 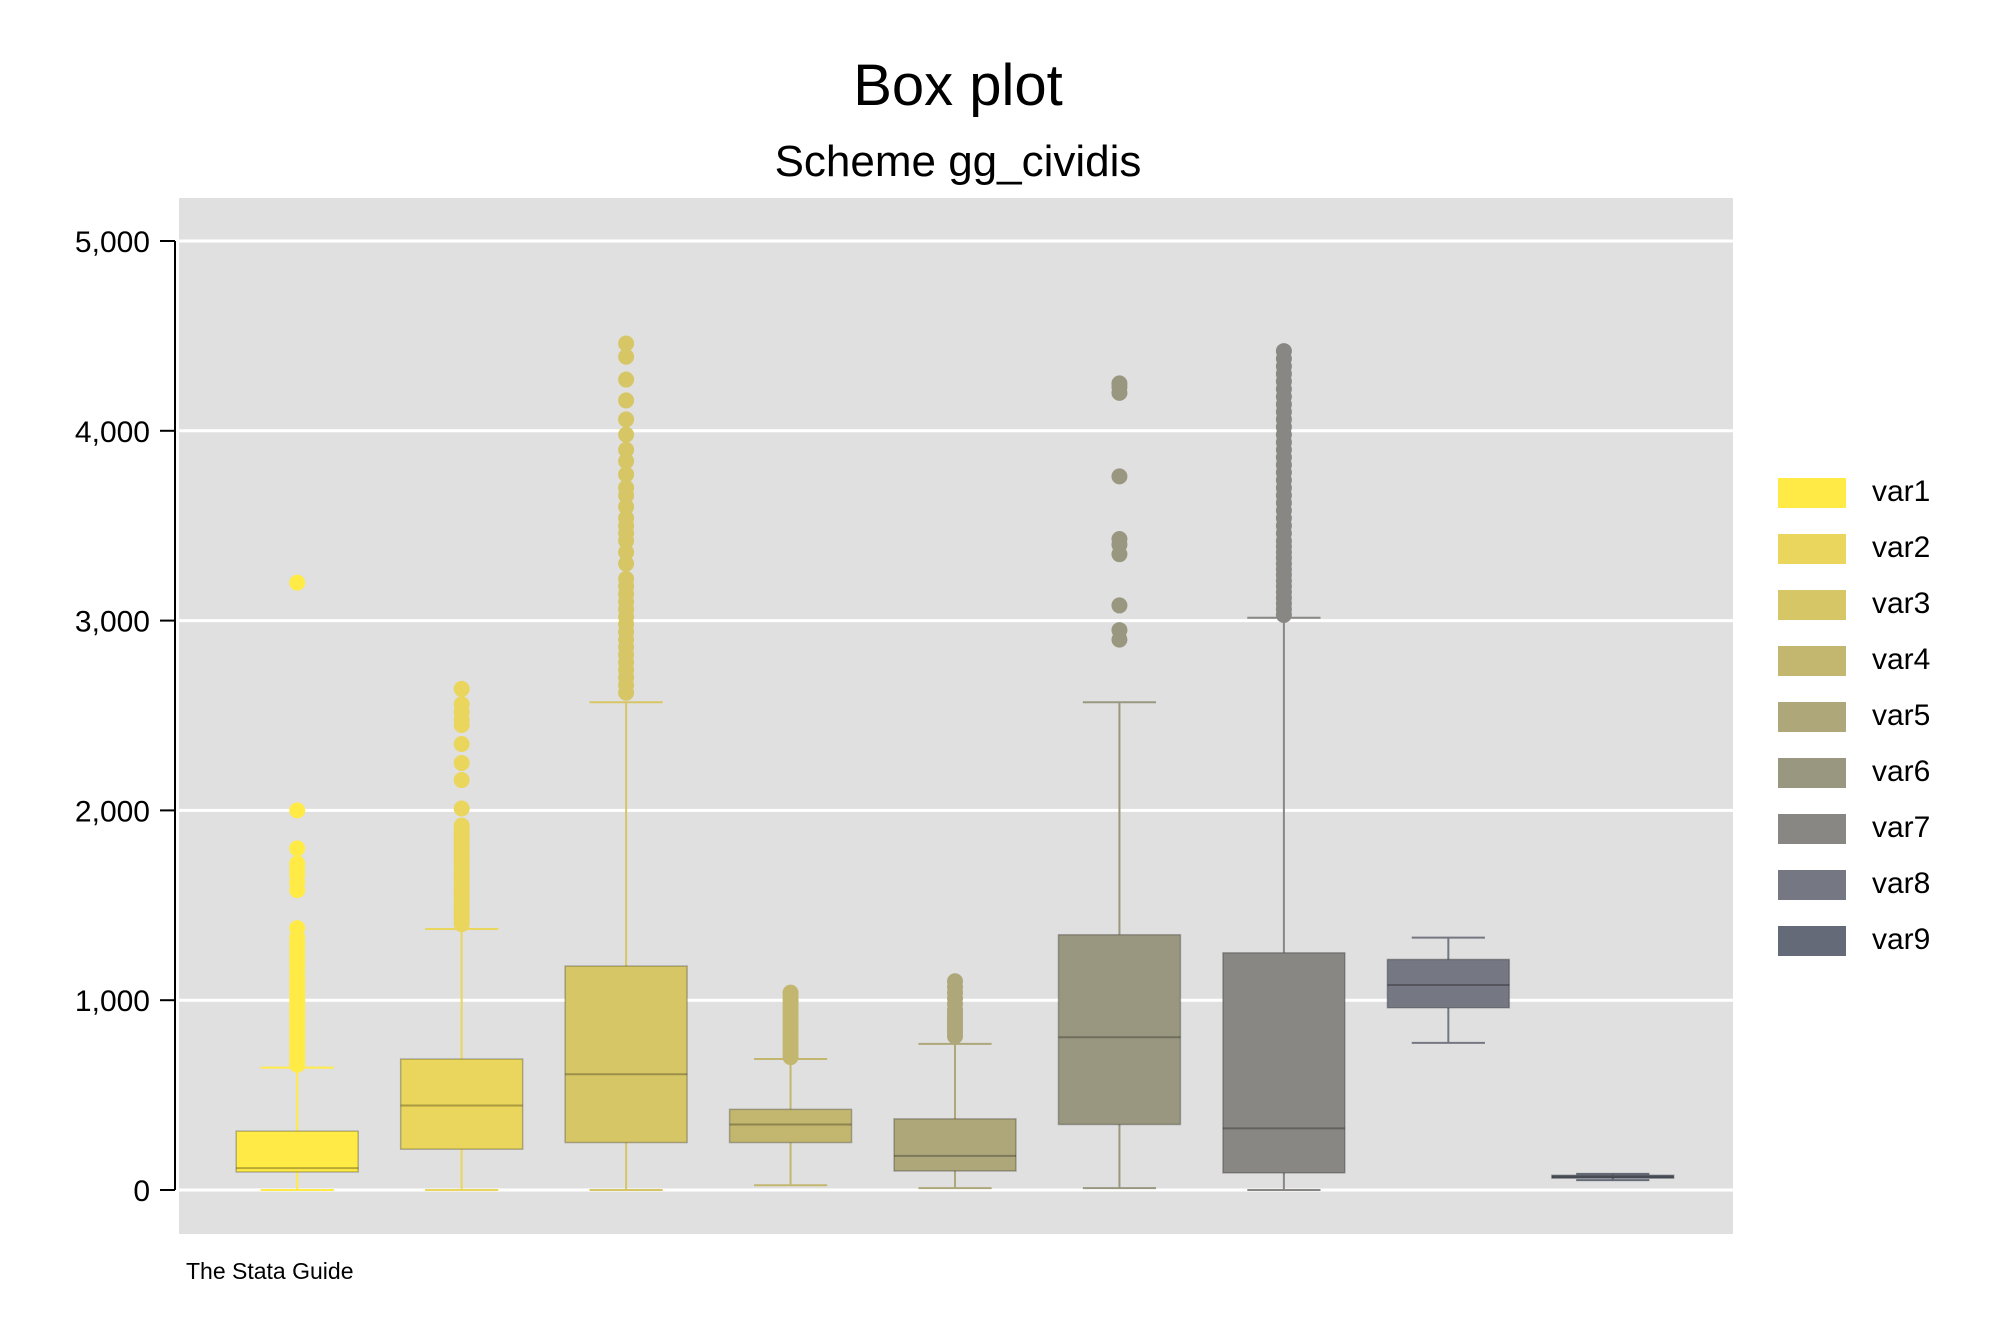 I want to click on box-var1, so click(x=297, y=882).